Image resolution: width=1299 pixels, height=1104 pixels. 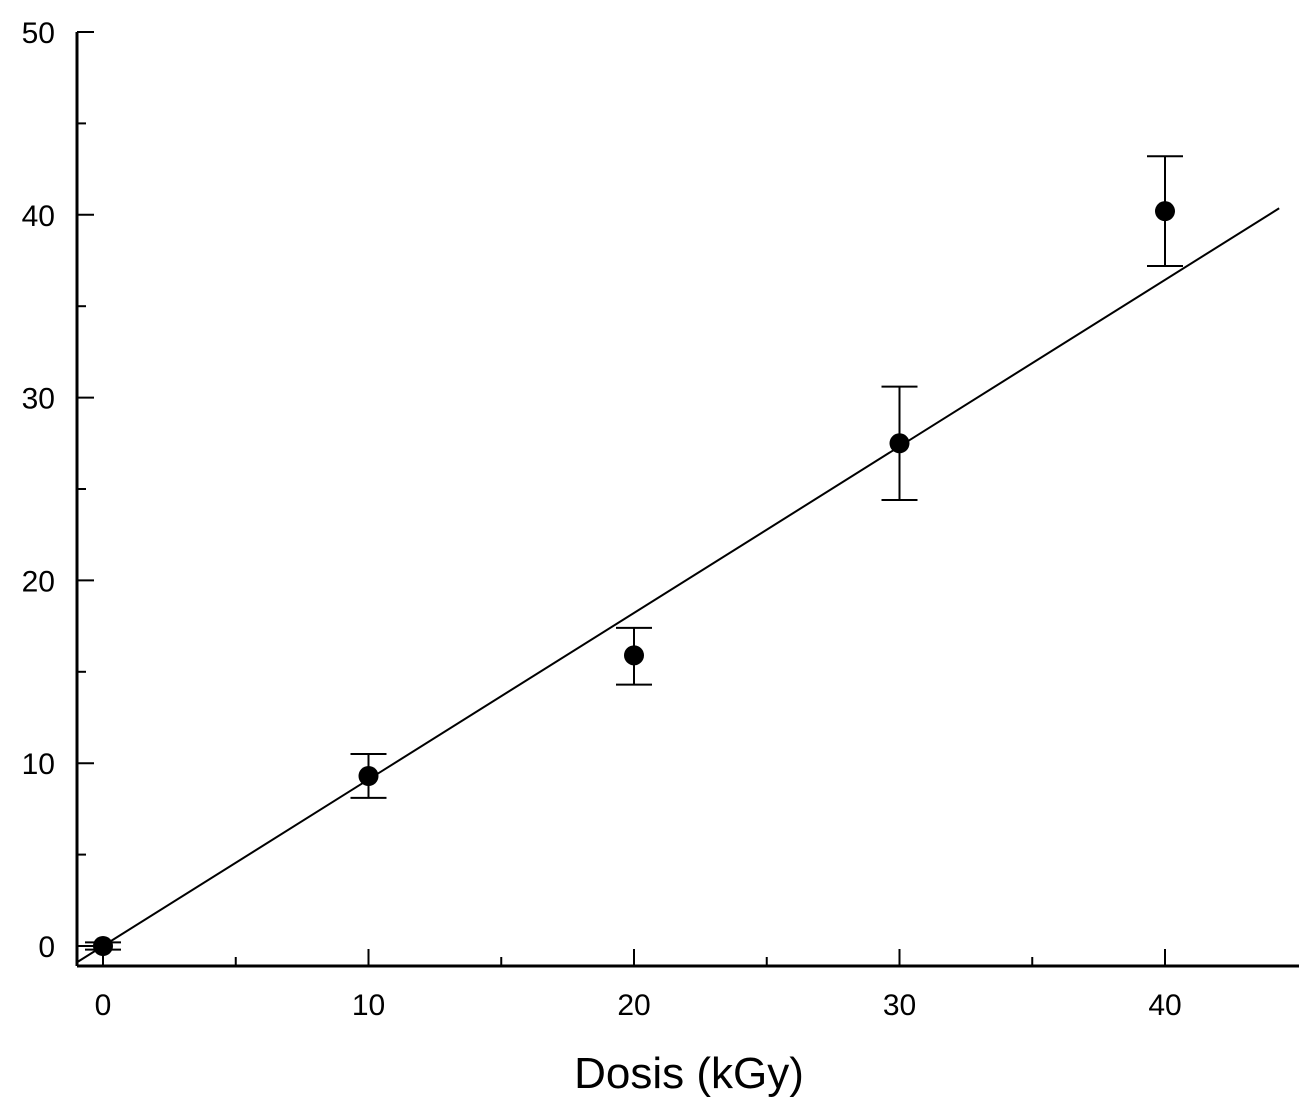 I want to click on x-axis-title: Dosis (kGy), so click(x=689, y=1073).